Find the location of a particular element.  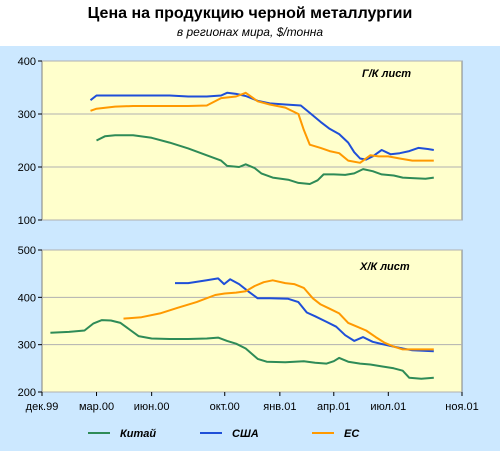

x-tick-label: янв.01 is located at coordinates (279, 407).